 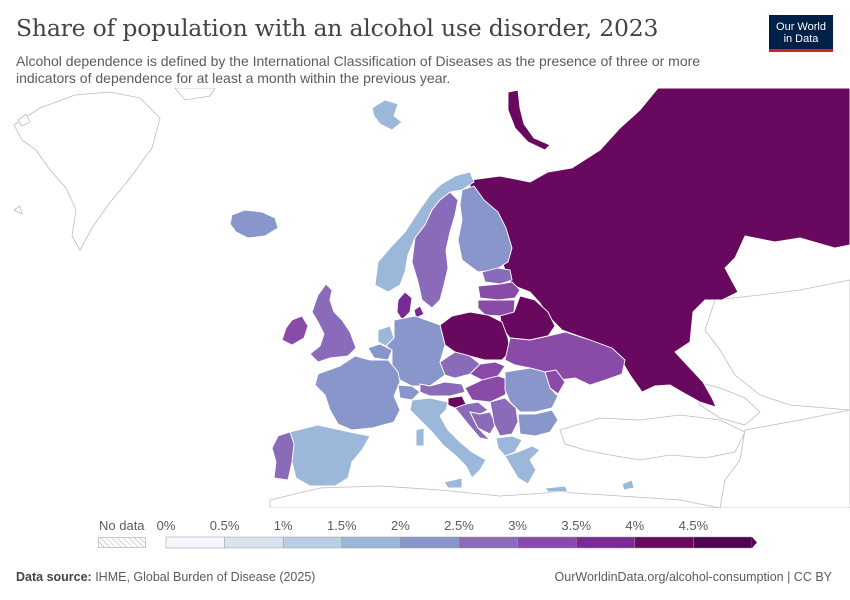 What do you see at coordinates (448, 443) in the screenshot?
I see `italy-region` at bounding box center [448, 443].